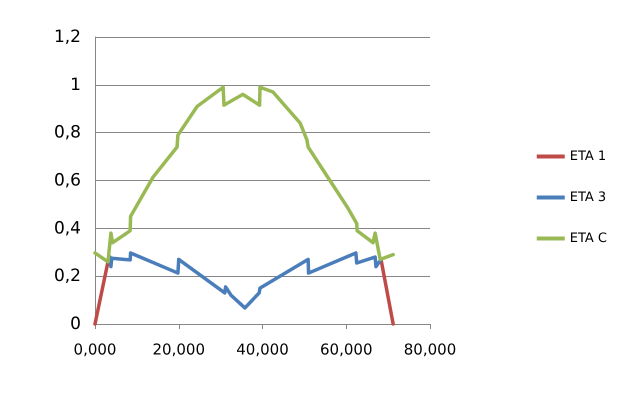  Describe the element at coordinates (244, 280) in the screenshot. I see `line-series` at that location.